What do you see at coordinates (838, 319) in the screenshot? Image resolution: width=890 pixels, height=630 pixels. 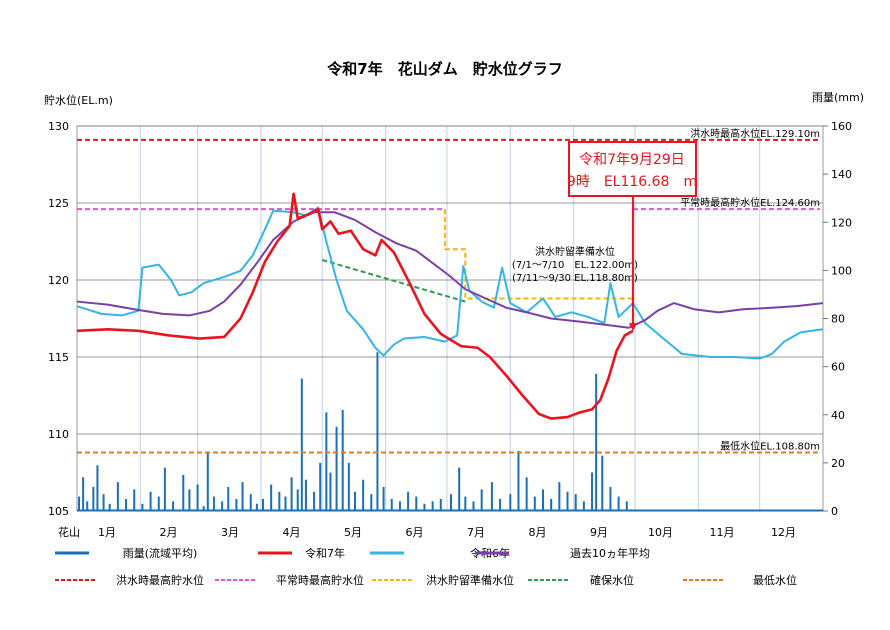 I see `y2-tick-label: 80` at bounding box center [838, 319].